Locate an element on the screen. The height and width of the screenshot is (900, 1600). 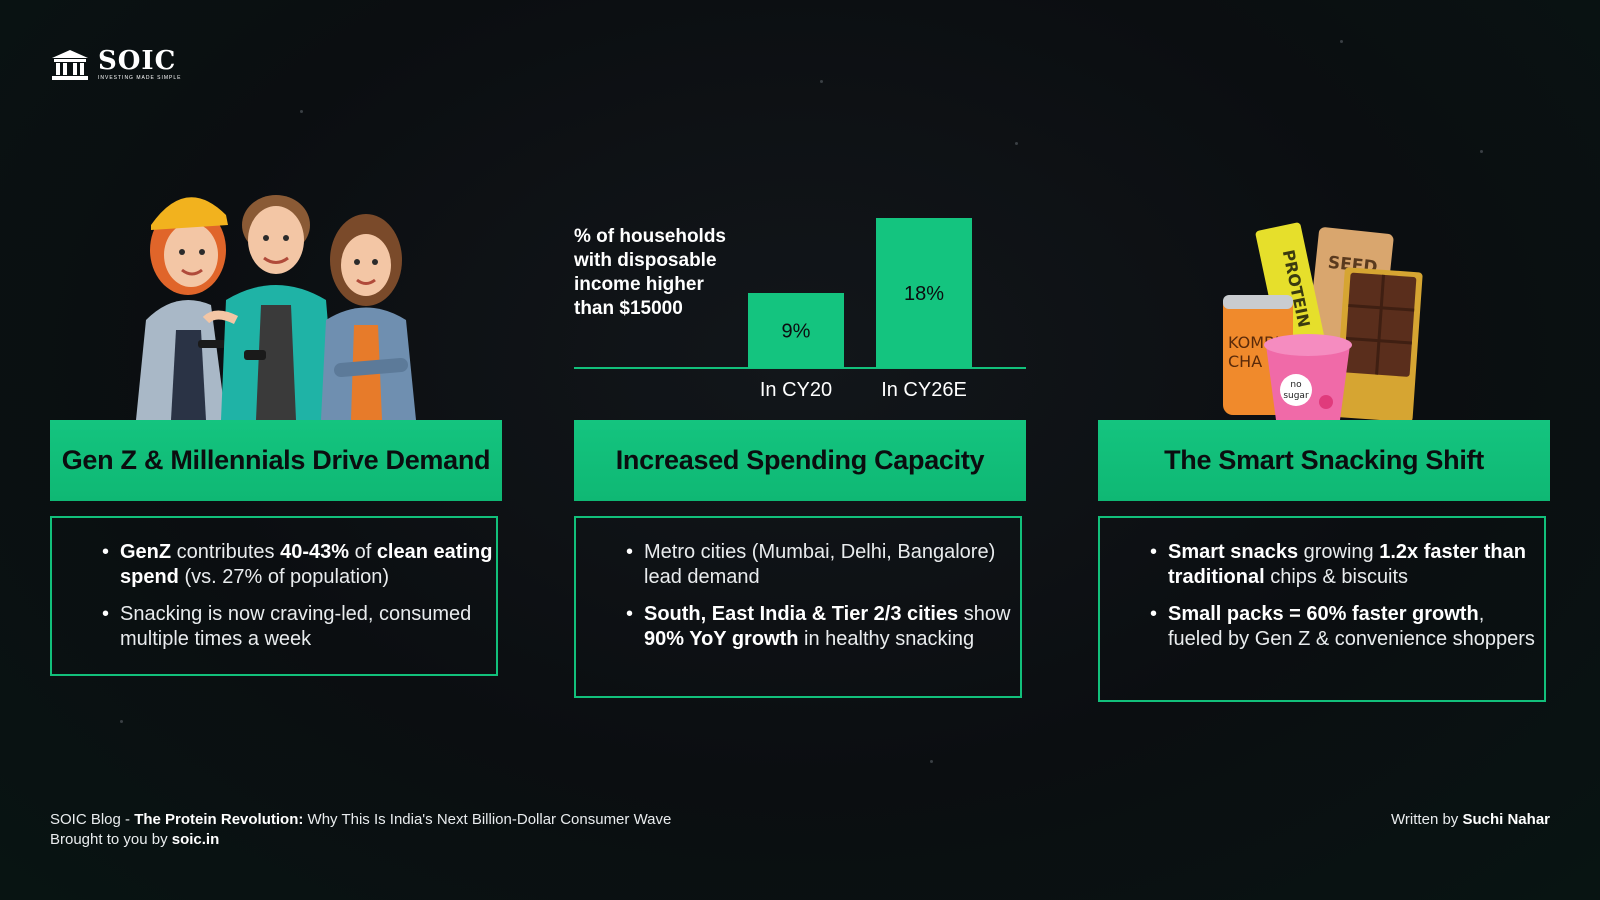
bullet-text: South, East India & Tier 2/3 cities is located at coordinates (801, 614).